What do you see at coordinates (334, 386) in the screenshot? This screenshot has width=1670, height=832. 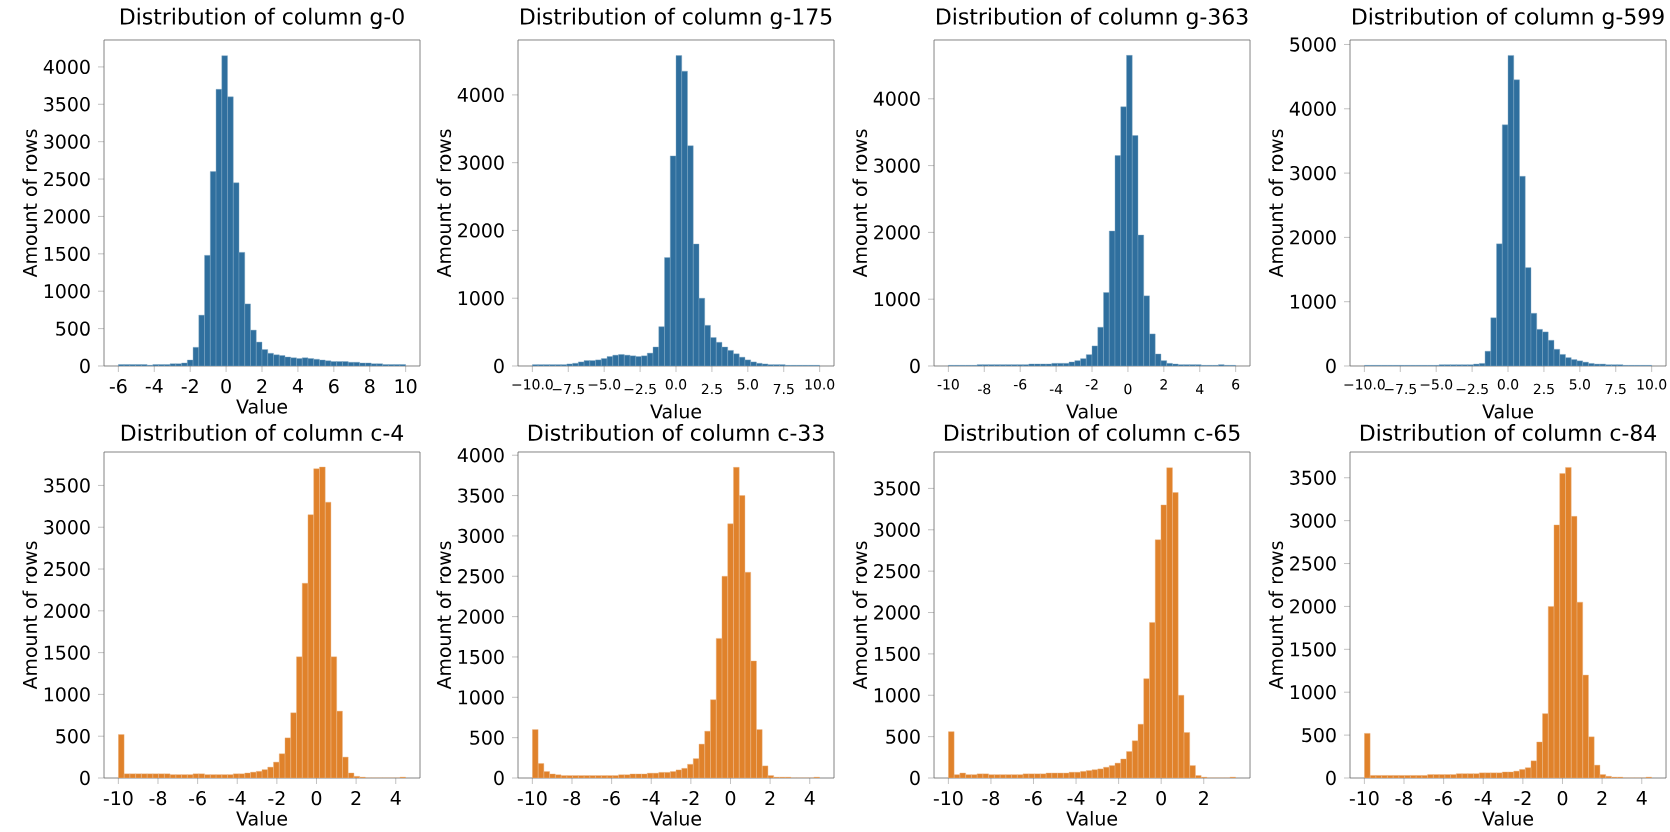 I see `x-tick-label: 6` at bounding box center [334, 386].